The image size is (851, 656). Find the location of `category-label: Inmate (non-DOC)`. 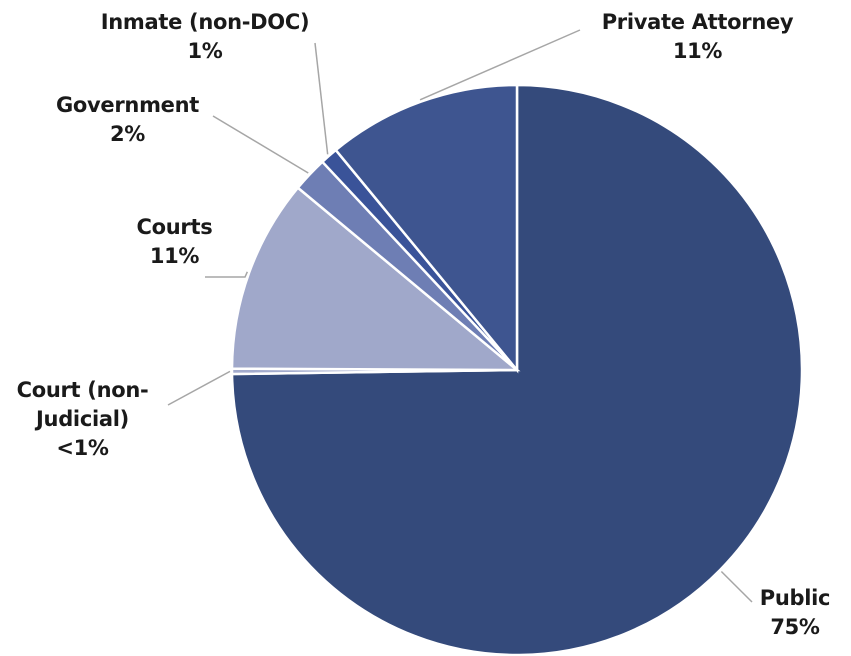

category-label: Inmate (non-DOC) is located at coordinates (205, 22).